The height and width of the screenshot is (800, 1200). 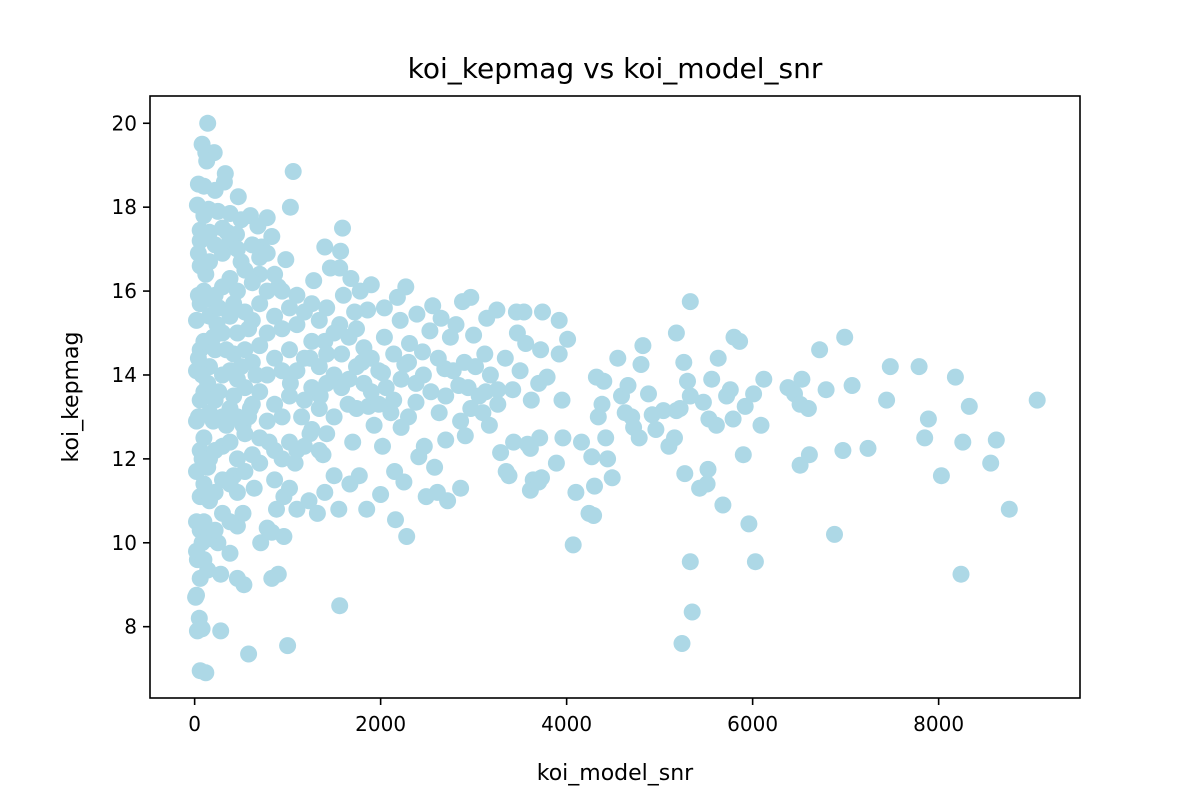 I want to click on y-tick-label: 20, so click(x=124, y=123).